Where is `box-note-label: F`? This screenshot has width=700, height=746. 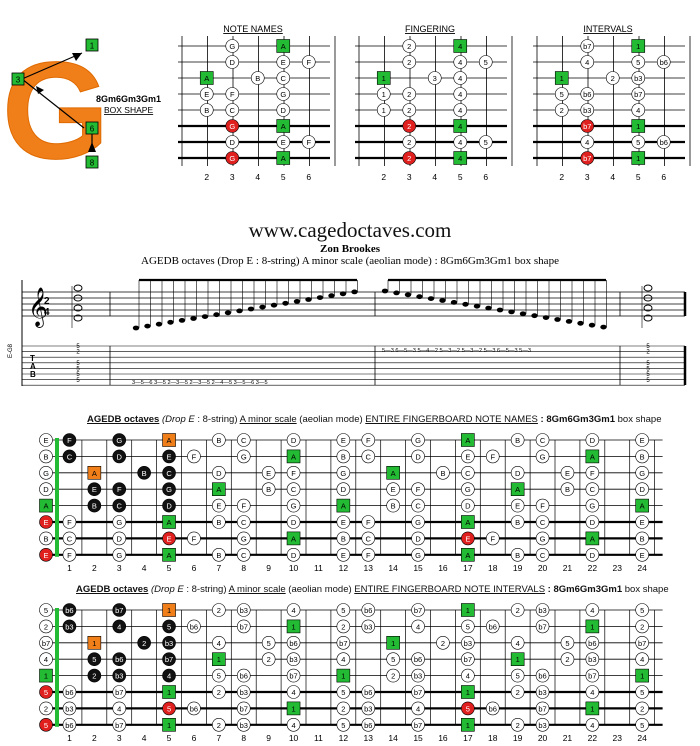
box-note-label: F is located at coordinates (232, 94).